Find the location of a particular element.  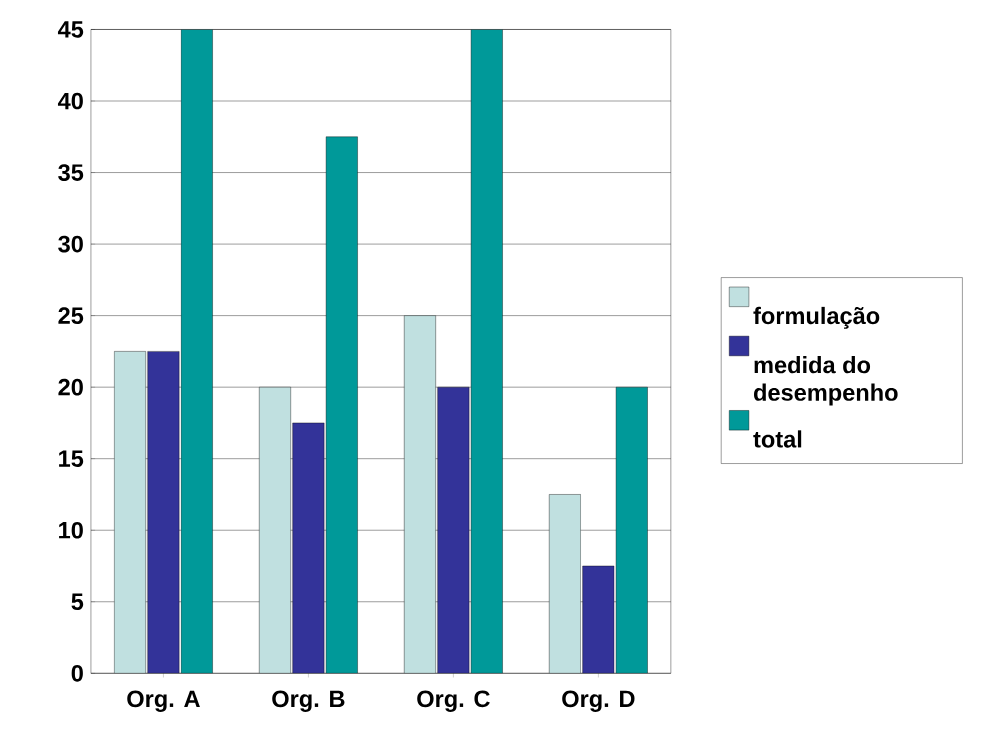

y-tick-label: 5 is located at coordinates (77, 601).